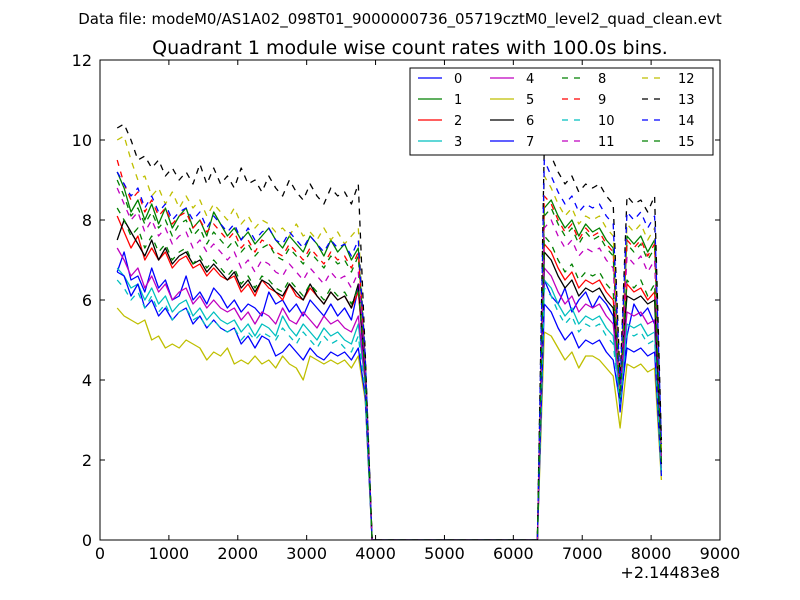  I want to click on x-tick-label: 3000, so click(306, 553).